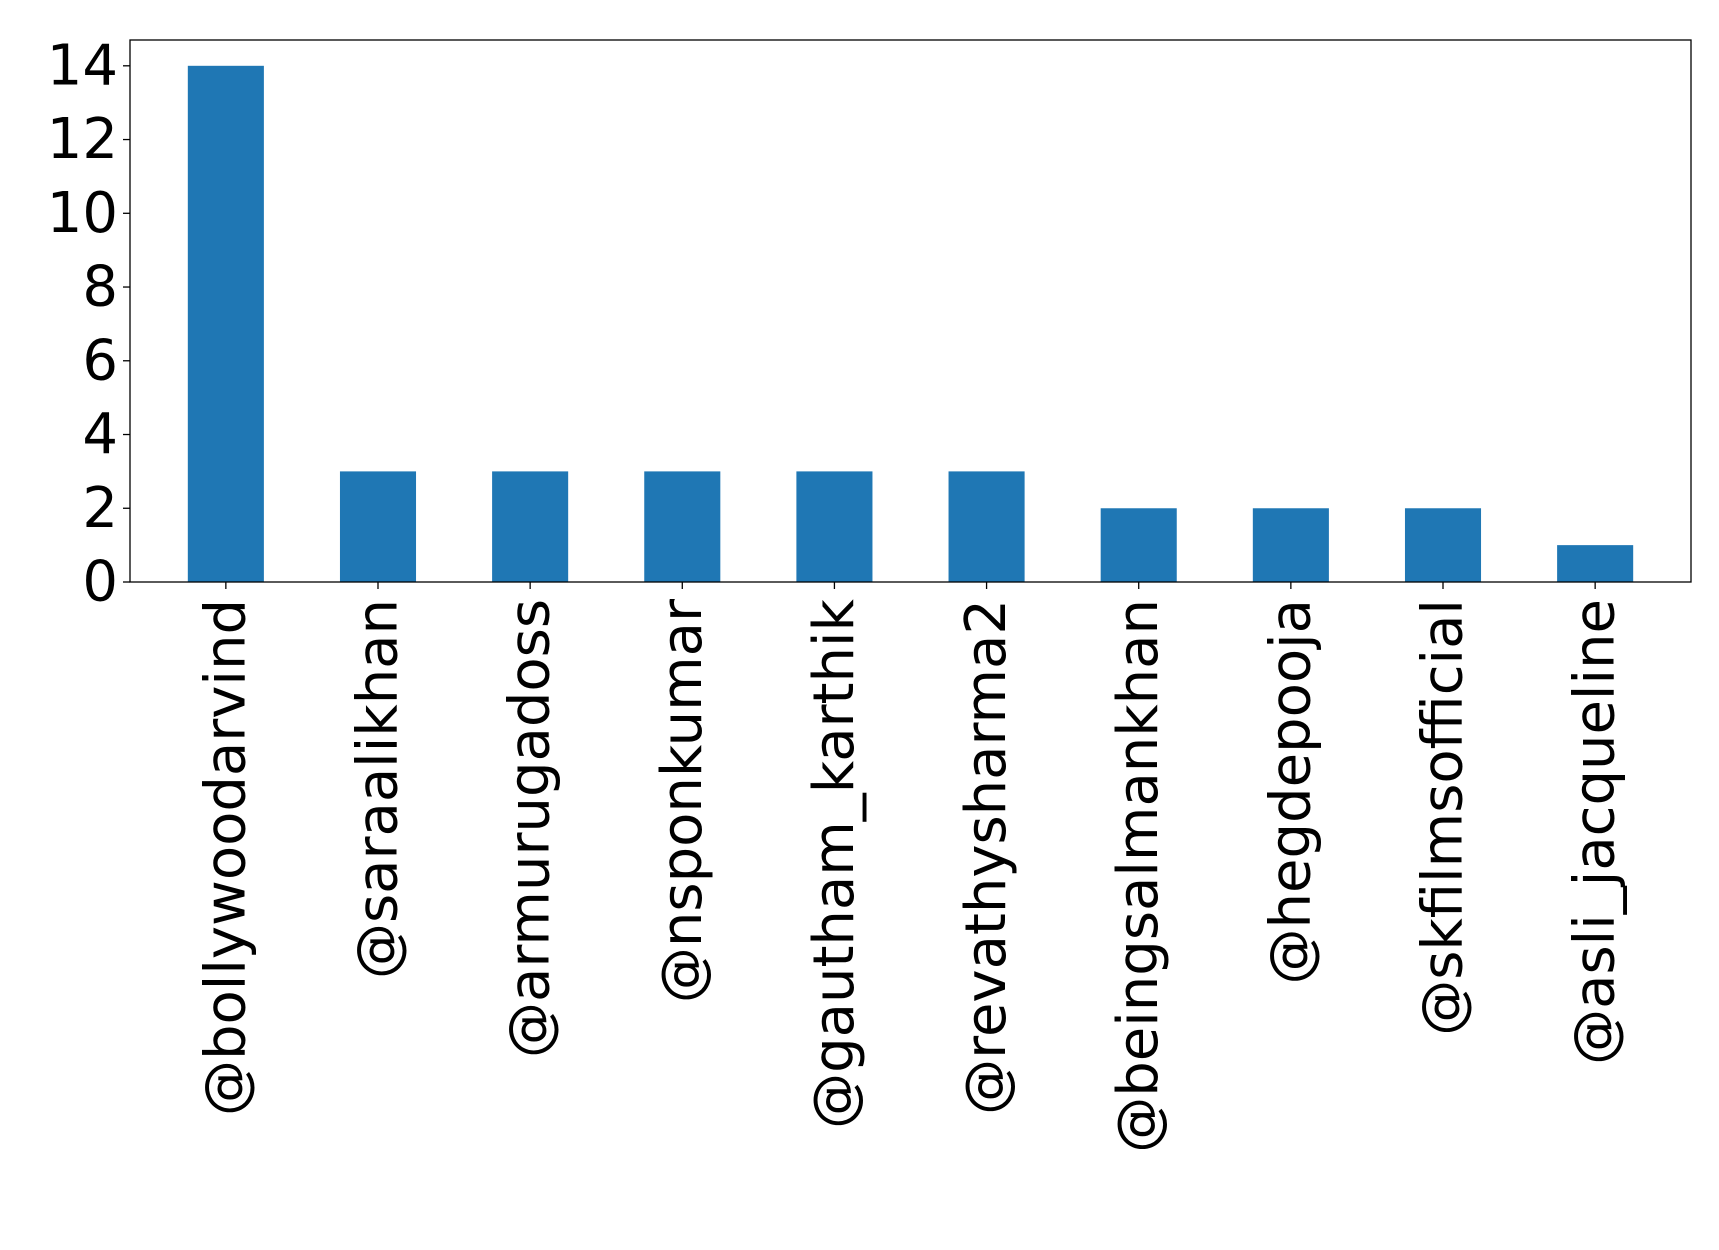 This screenshot has height=1250, width=1719. I want to click on x-tick-label: @revathysharma2, so click(986, 857).